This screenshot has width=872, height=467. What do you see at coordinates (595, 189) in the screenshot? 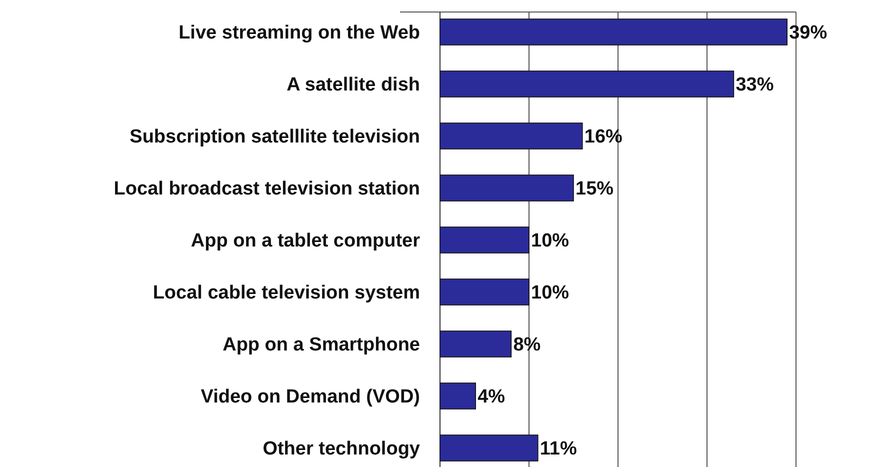
I see `data-label: 15%` at bounding box center [595, 189].